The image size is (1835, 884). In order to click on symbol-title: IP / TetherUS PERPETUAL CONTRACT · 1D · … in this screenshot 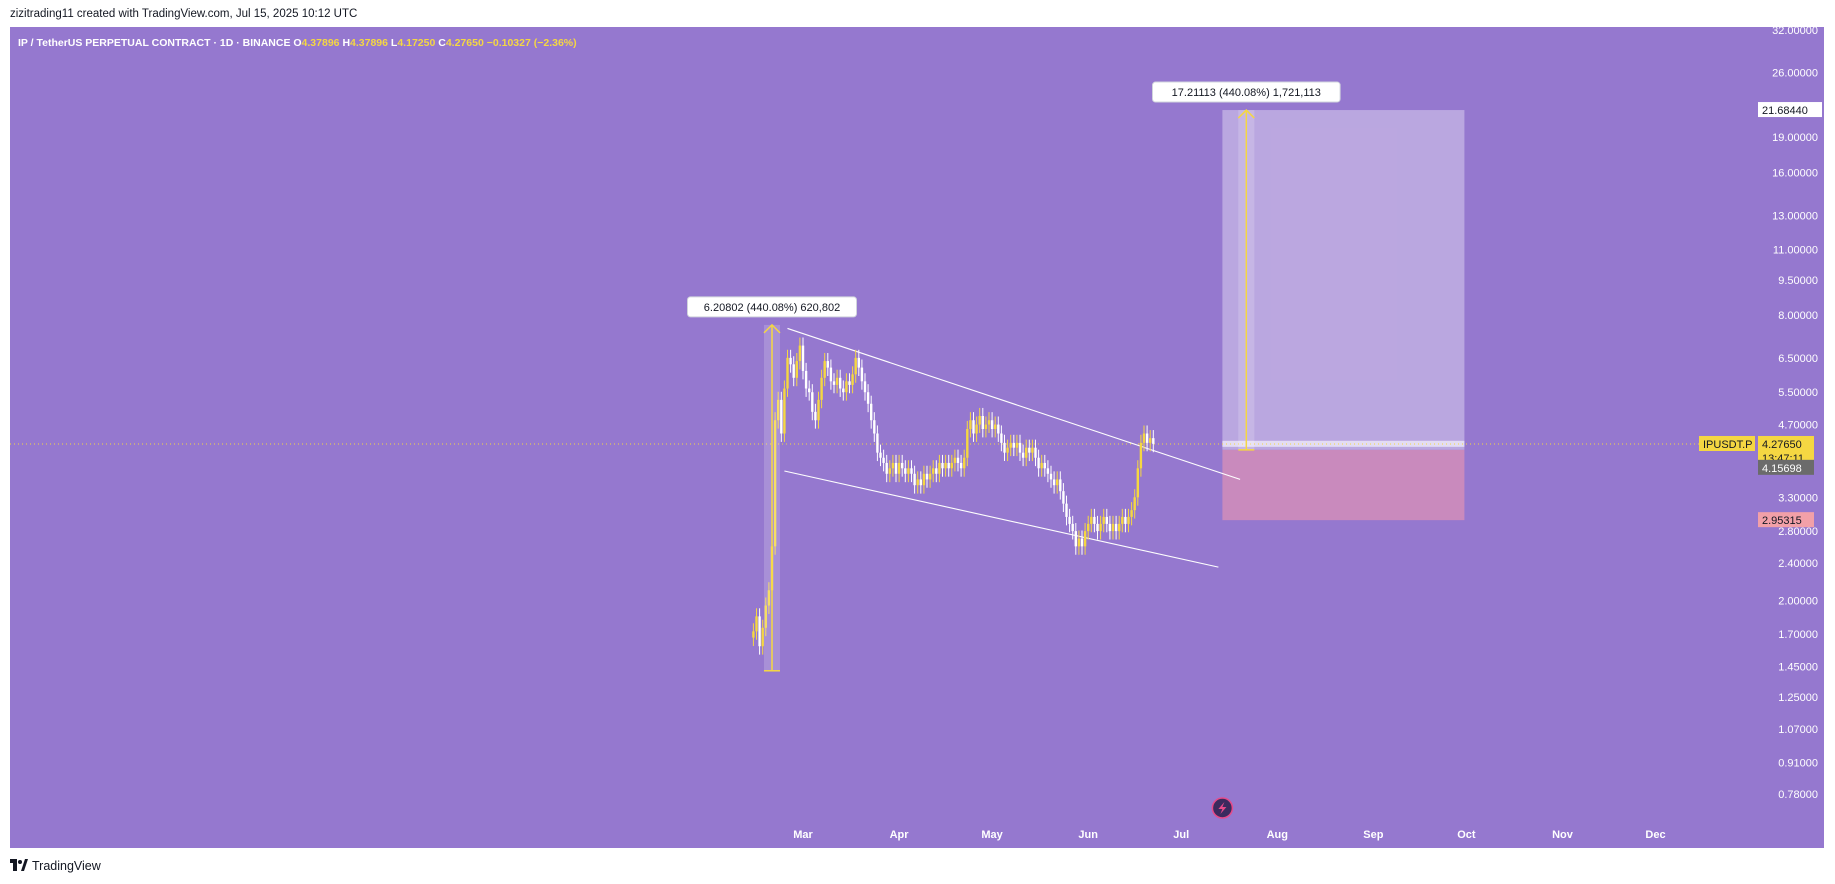, I will do `click(154, 43)`.